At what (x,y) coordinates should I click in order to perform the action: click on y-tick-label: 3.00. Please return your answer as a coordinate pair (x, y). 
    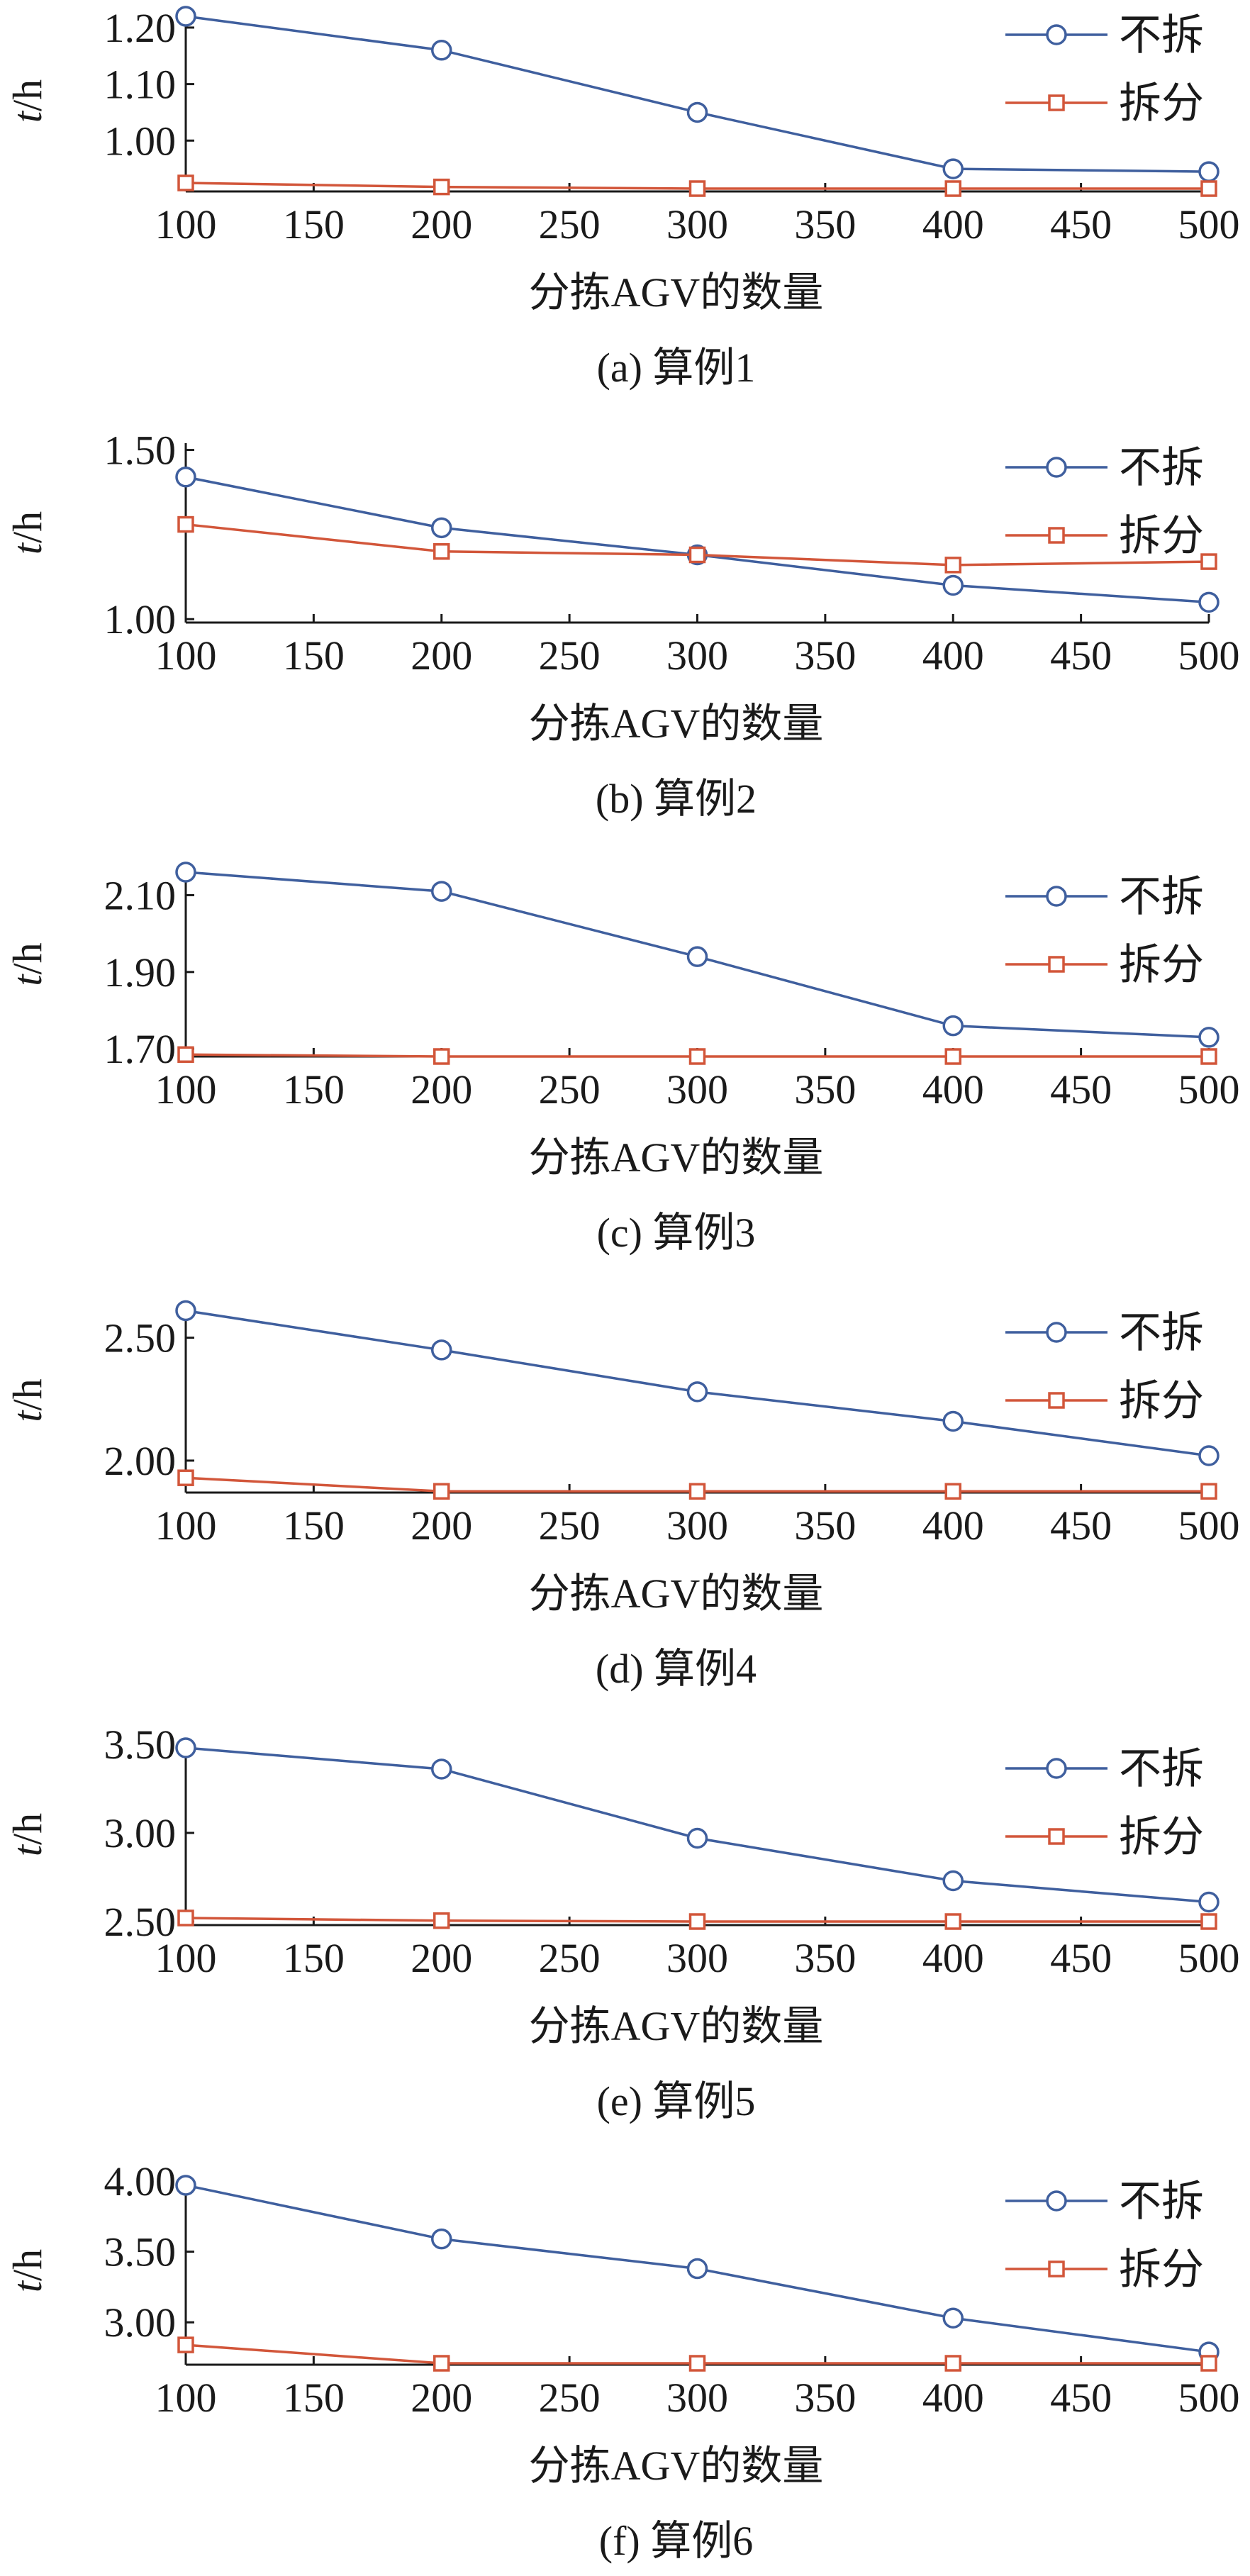
    Looking at the image, I should click on (141, 1833).